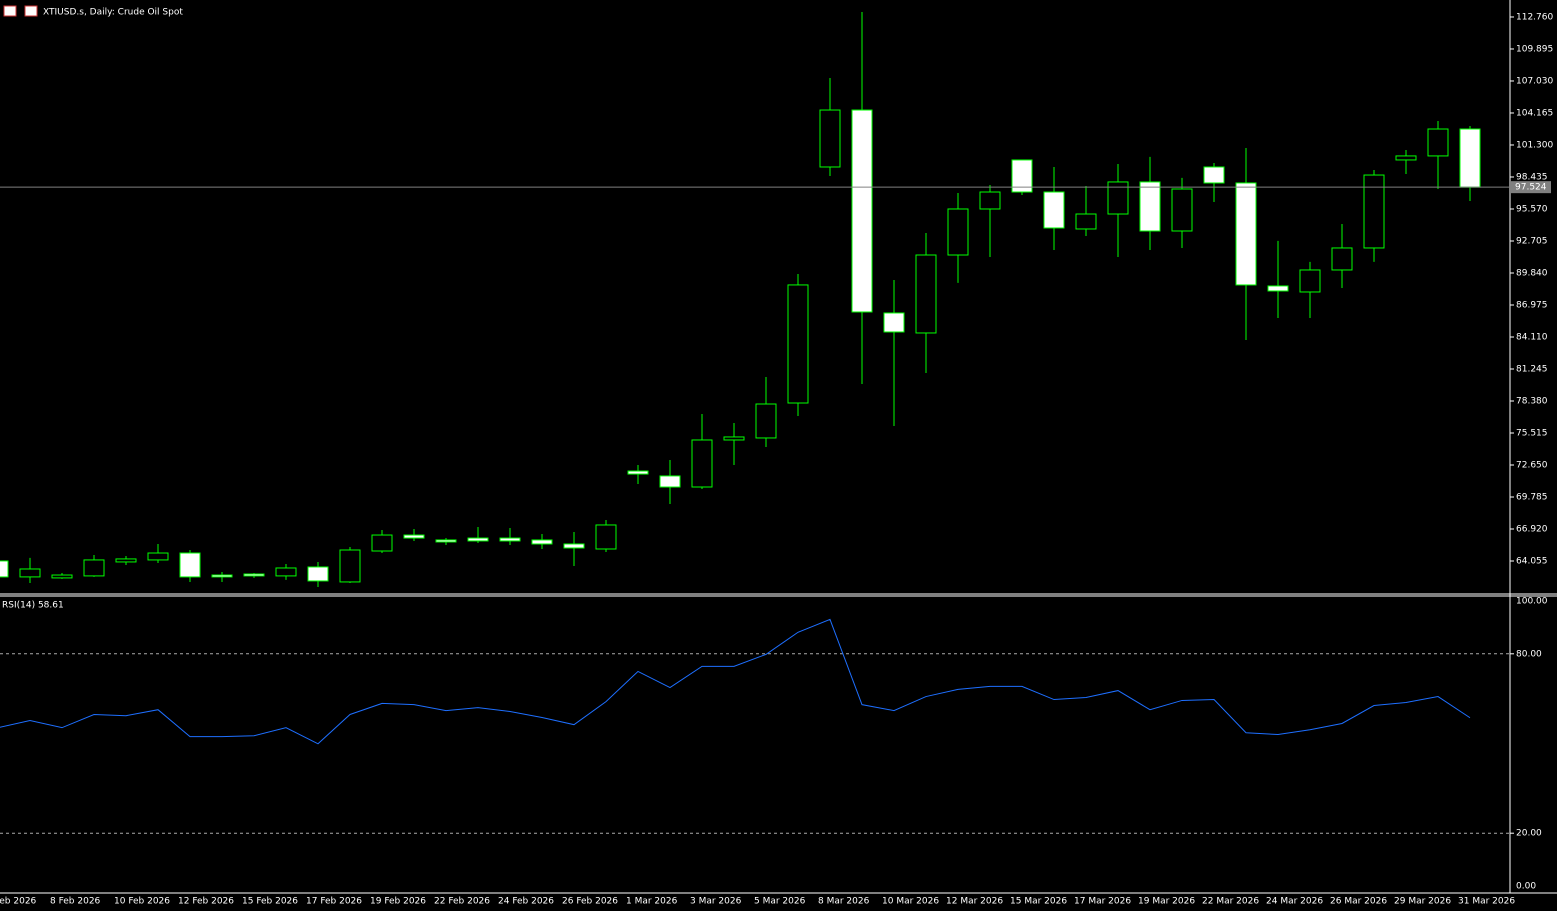 The height and width of the screenshot is (911, 1557). I want to click on y-tick-label: 66.920, so click(1532, 529).